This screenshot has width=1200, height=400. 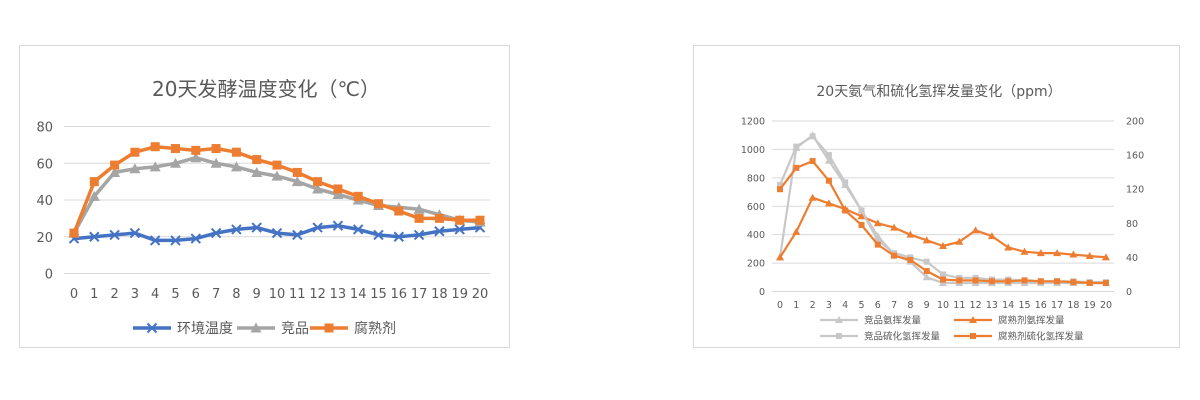 What do you see at coordinates (829, 305) in the screenshot?
I see `x-tick-label: 3` at bounding box center [829, 305].